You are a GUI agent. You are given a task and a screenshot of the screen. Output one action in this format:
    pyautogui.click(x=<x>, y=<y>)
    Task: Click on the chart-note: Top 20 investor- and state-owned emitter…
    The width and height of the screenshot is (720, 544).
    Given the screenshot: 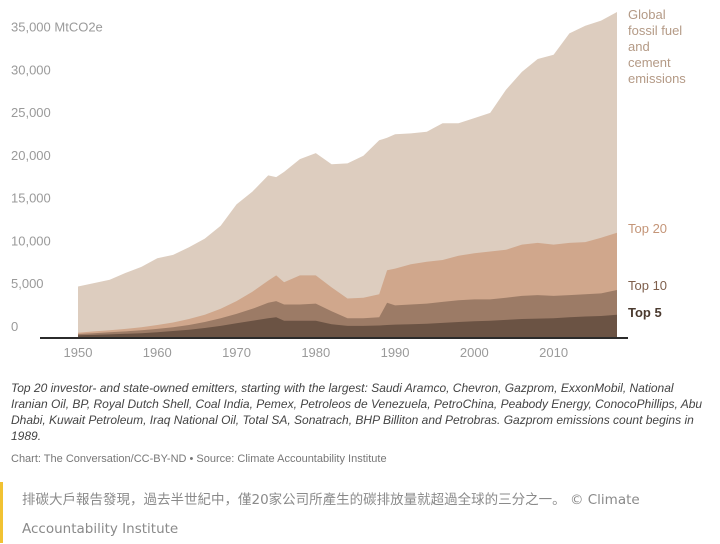 What is the action you would take?
    pyautogui.click(x=357, y=412)
    